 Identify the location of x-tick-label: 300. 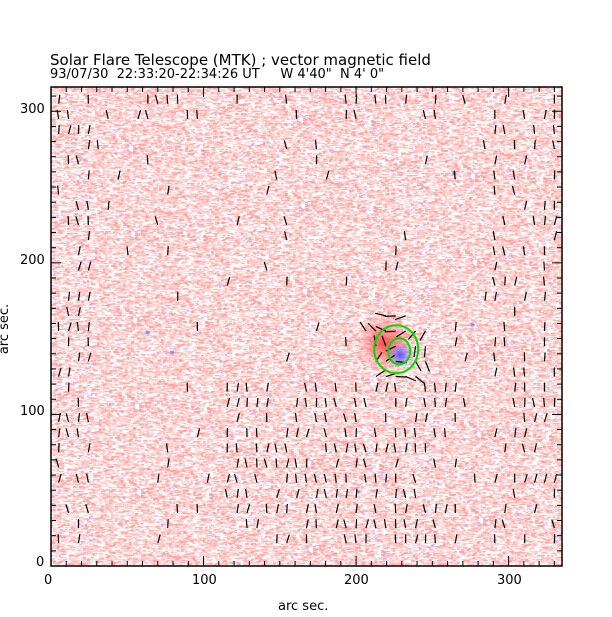
(509, 580).